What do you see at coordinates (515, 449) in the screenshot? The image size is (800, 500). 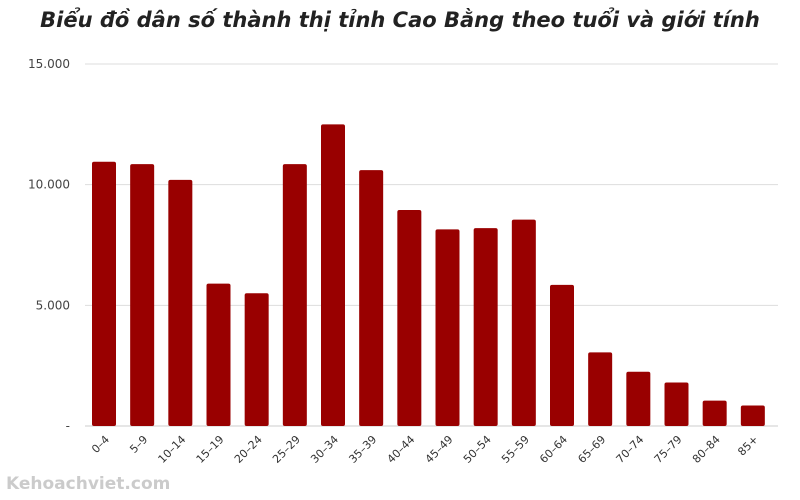 I see `x-tick-label: 55–59` at bounding box center [515, 449].